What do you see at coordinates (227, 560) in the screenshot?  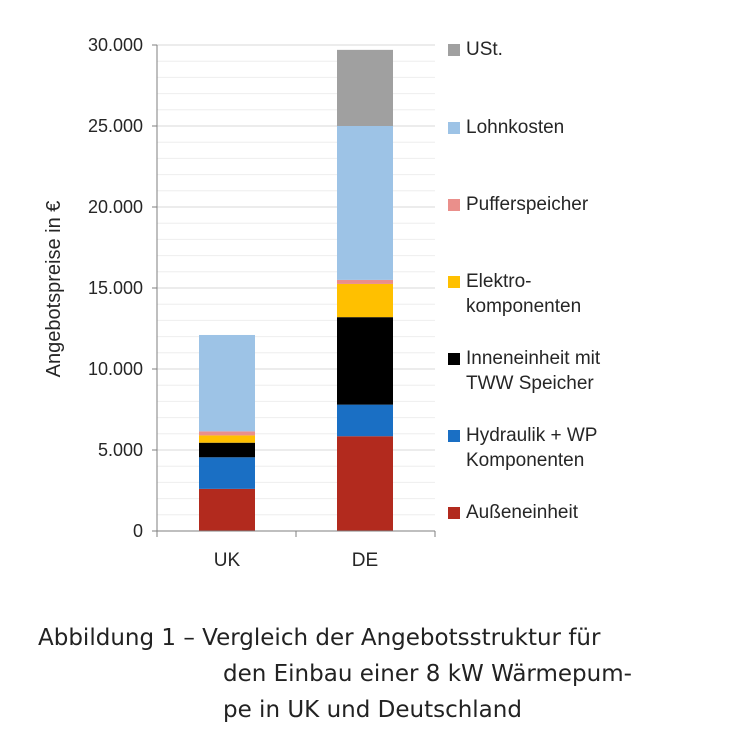 I see `x-category-label: UK` at bounding box center [227, 560].